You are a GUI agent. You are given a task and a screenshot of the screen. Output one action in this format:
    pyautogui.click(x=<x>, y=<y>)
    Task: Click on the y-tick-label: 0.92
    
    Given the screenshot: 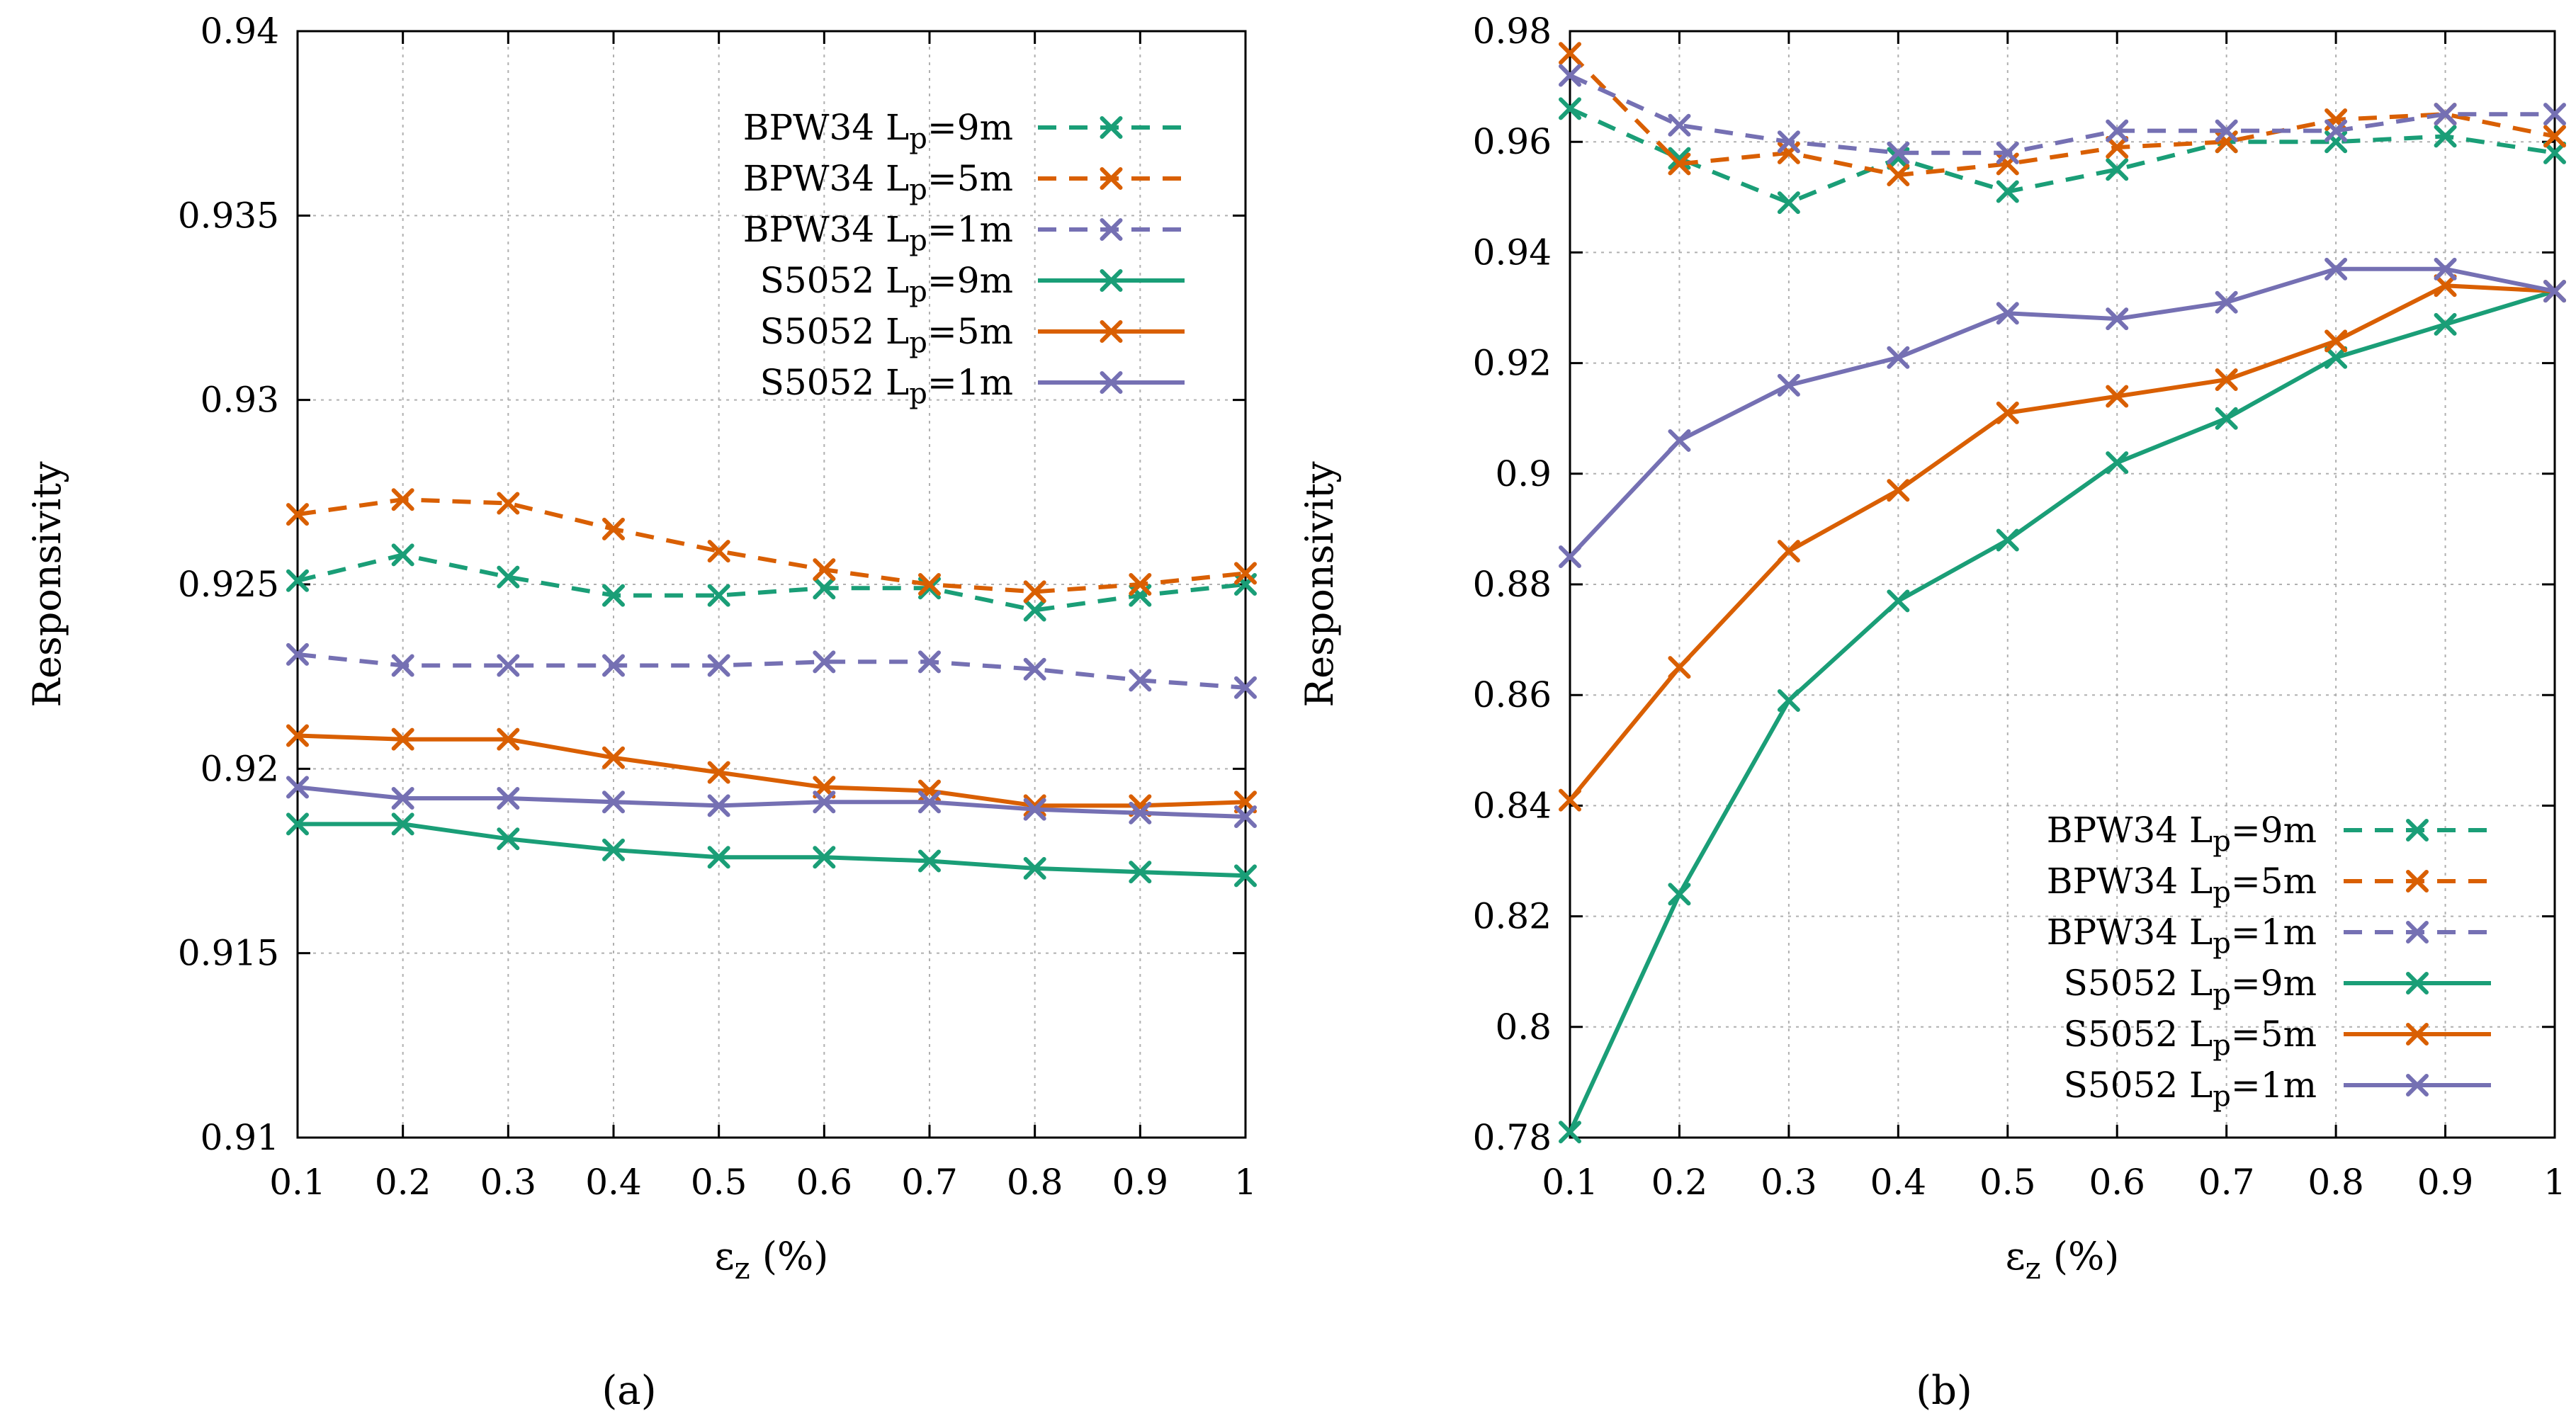 What is the action you would take?
    pyautogui.click(x=1512, y=364)
    